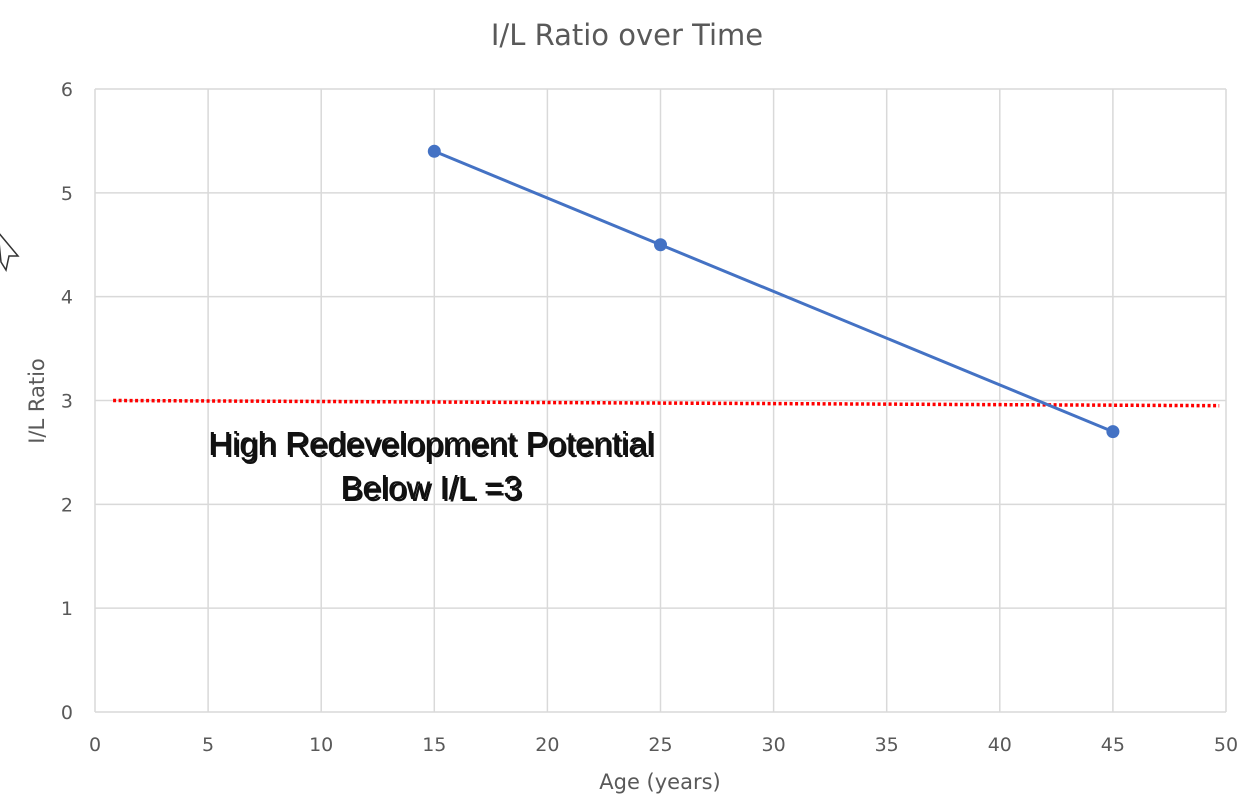  Describe the element at coordinates (67, 90) in the screenshot. I see `y-tick-label: 6` at that location.